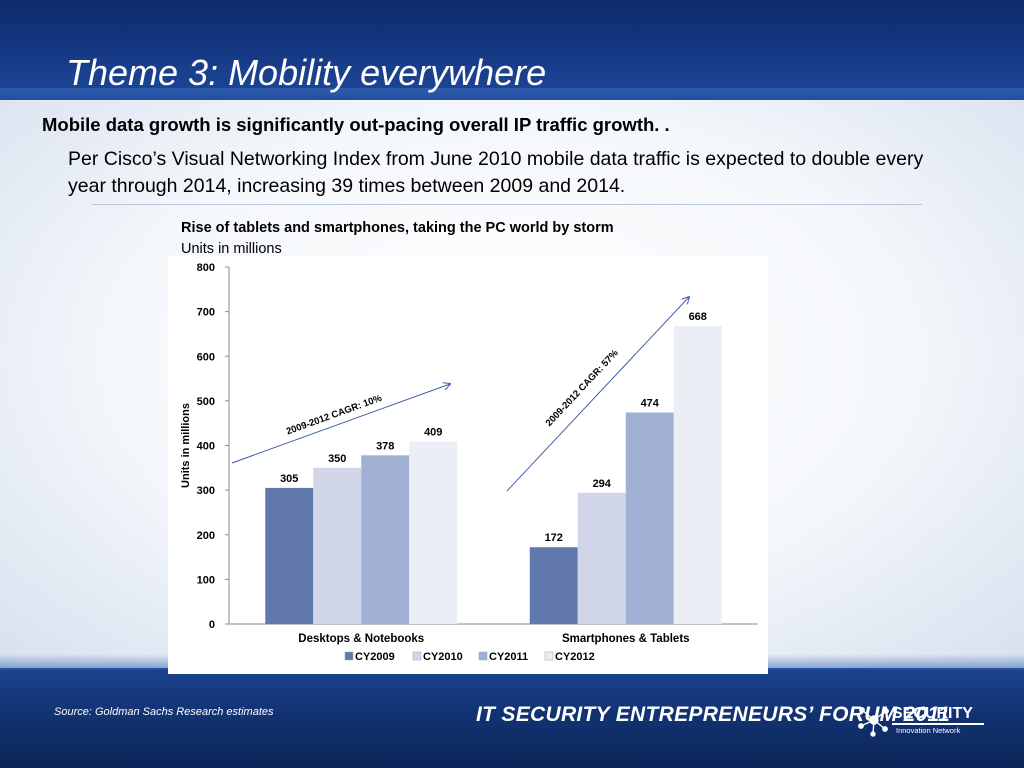 This screenshot has width=1024, height=768. I want to click on legend-label: CY2011, so click(508, 657).